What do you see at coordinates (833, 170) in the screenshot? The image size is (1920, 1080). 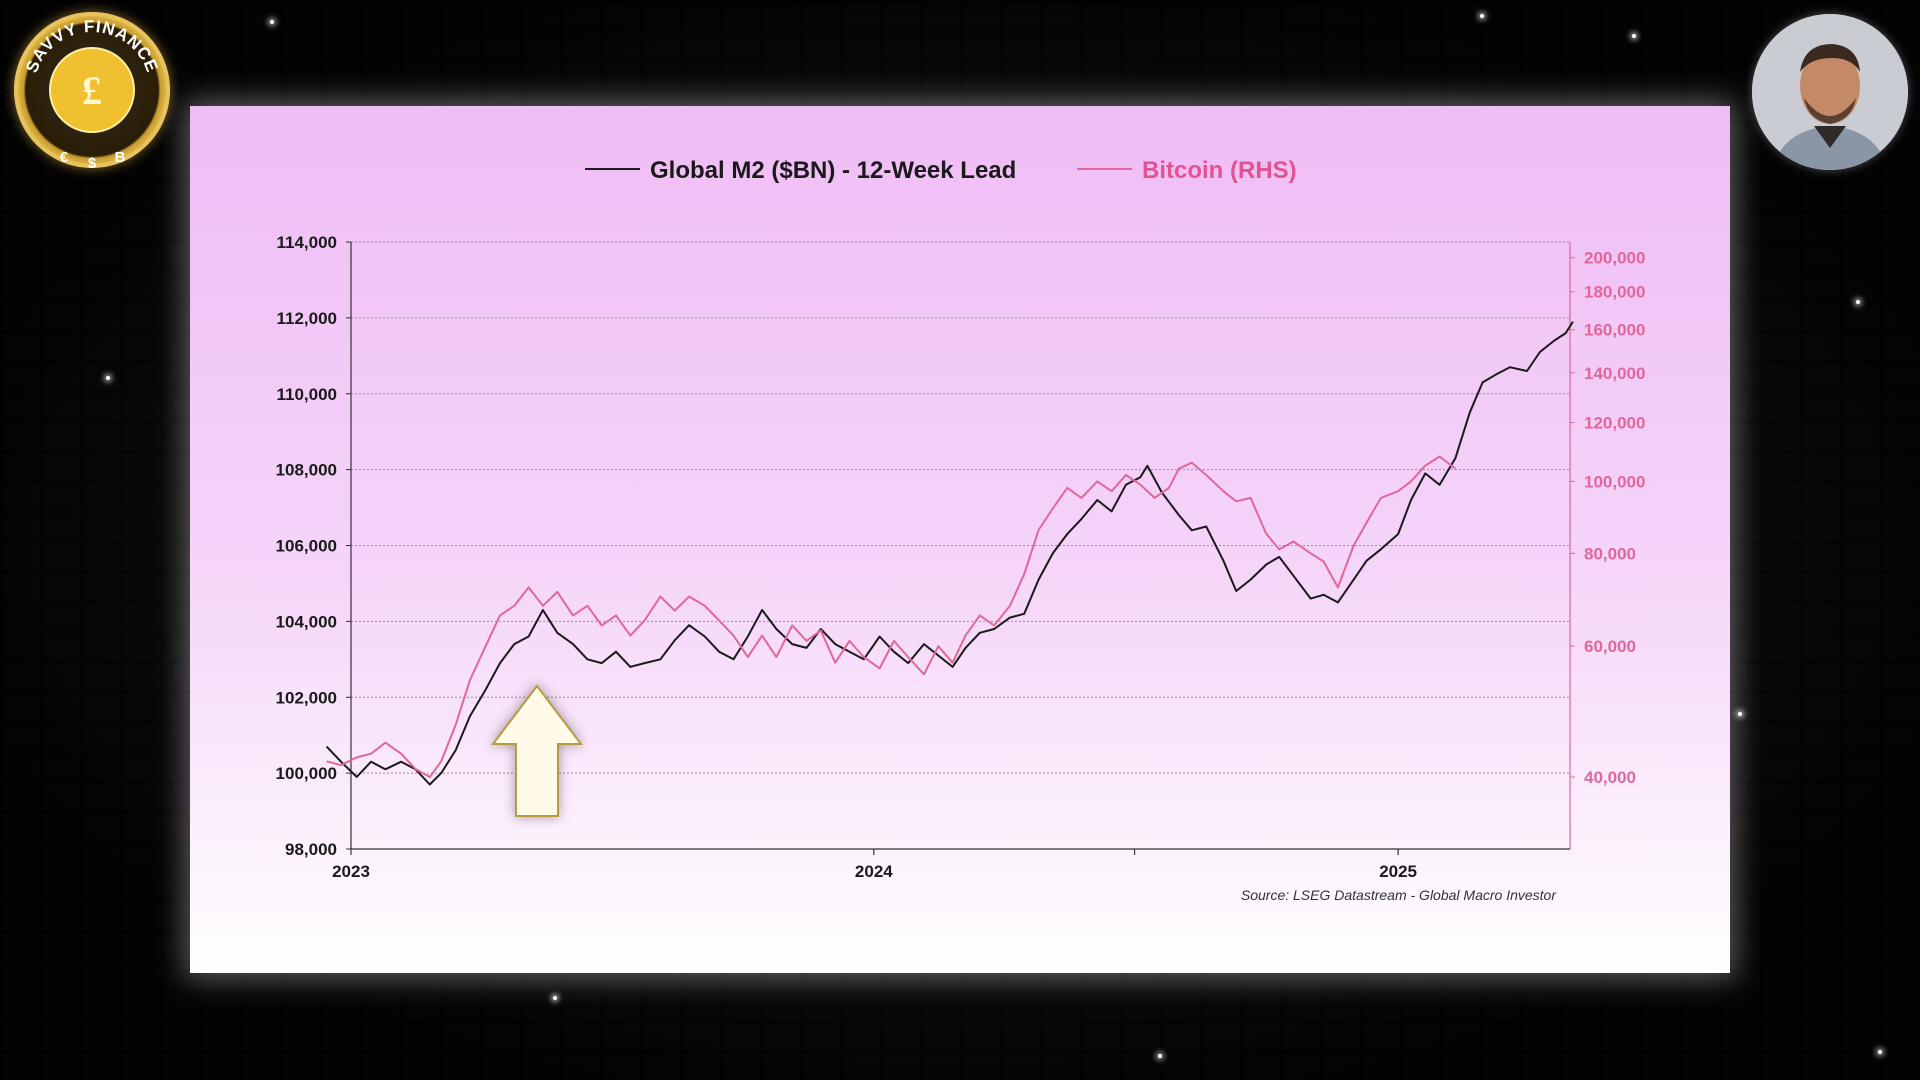 I see `legend-label-m2: Global M2 ($BN) - 12-Week Lead` at bounding box center [833, 170].